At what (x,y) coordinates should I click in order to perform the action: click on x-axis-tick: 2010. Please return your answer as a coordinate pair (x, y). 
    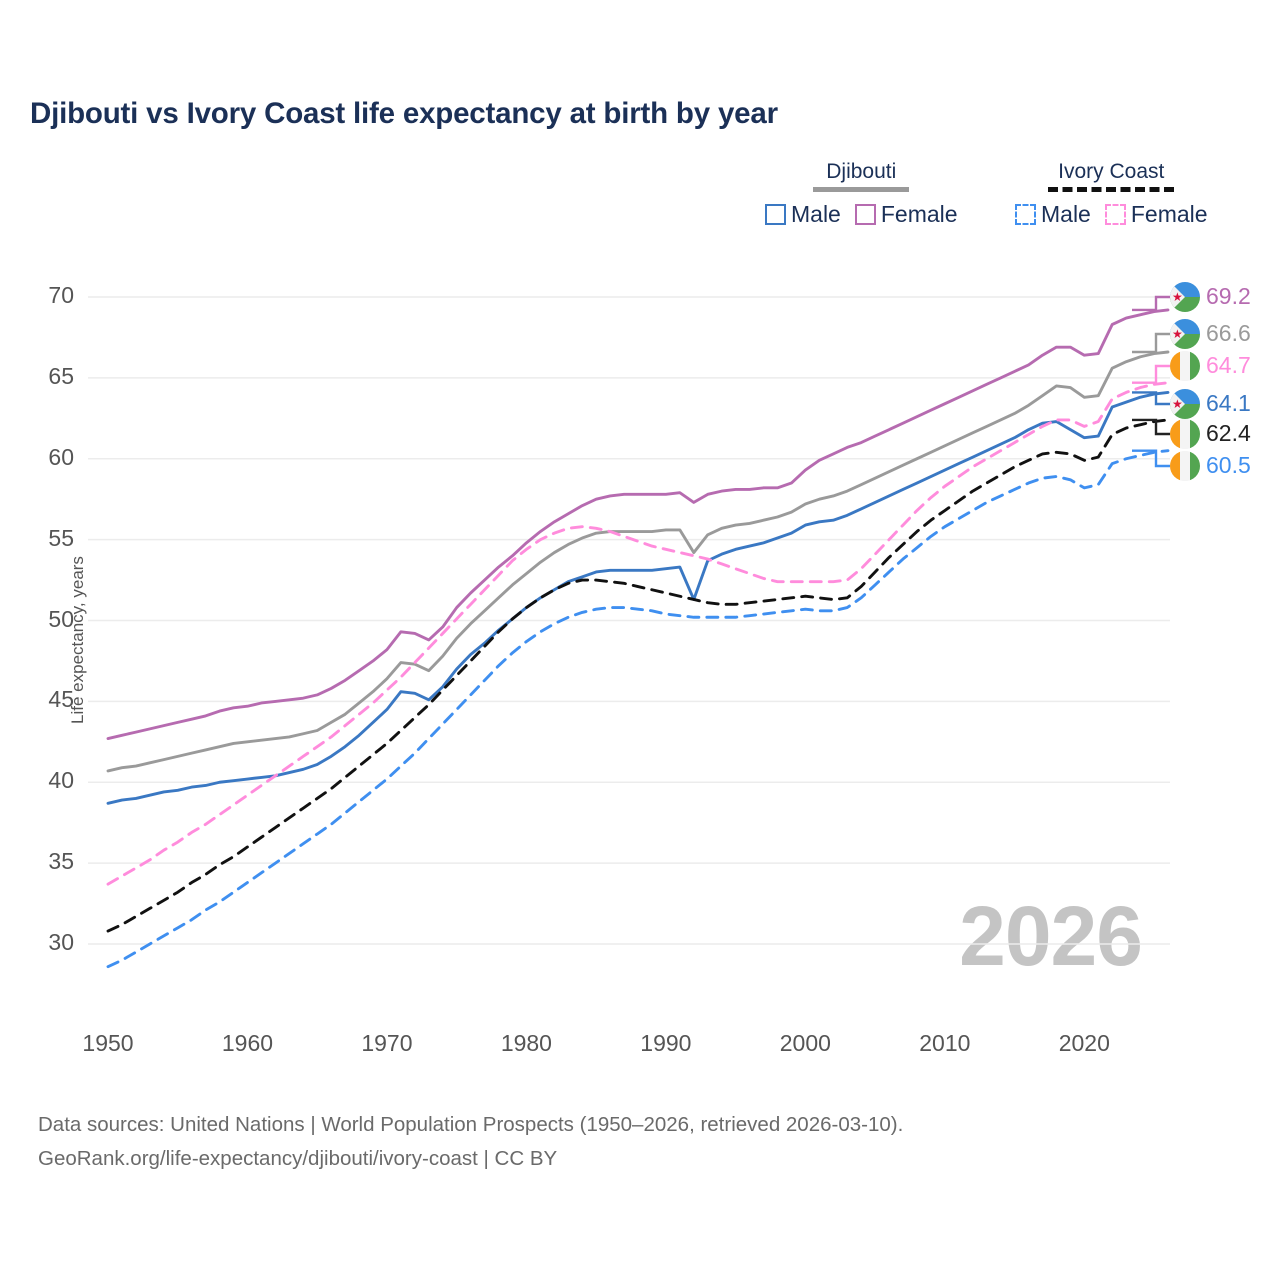
    Looking at the image, I should click on (945, 1043).